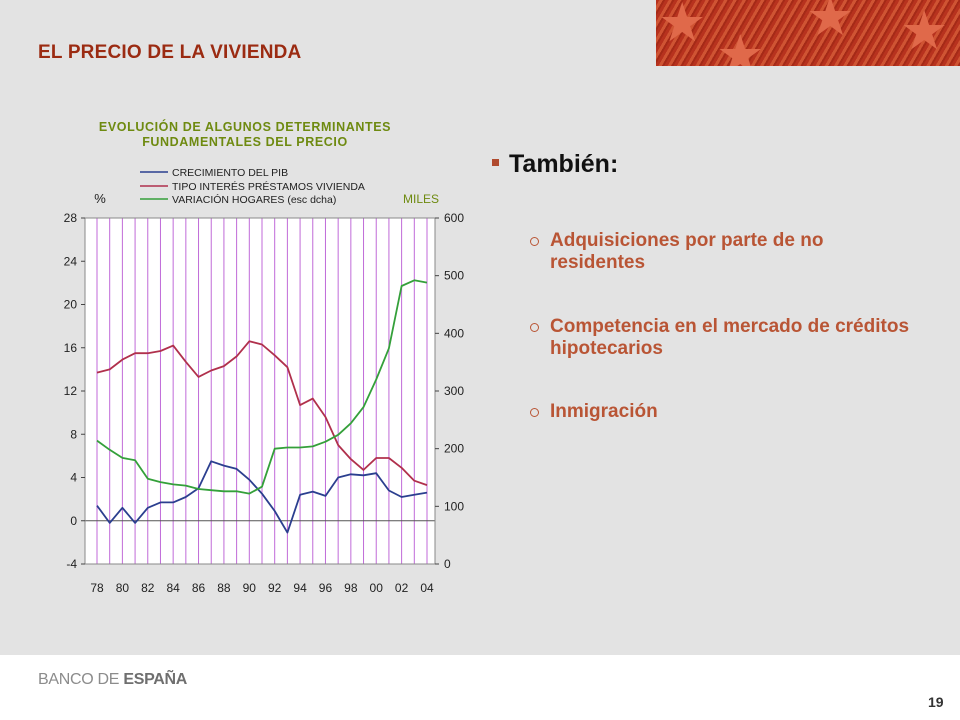 This screenshot has width=960, height=720. I want to click on main-bullet: También:, so click(555, 164).